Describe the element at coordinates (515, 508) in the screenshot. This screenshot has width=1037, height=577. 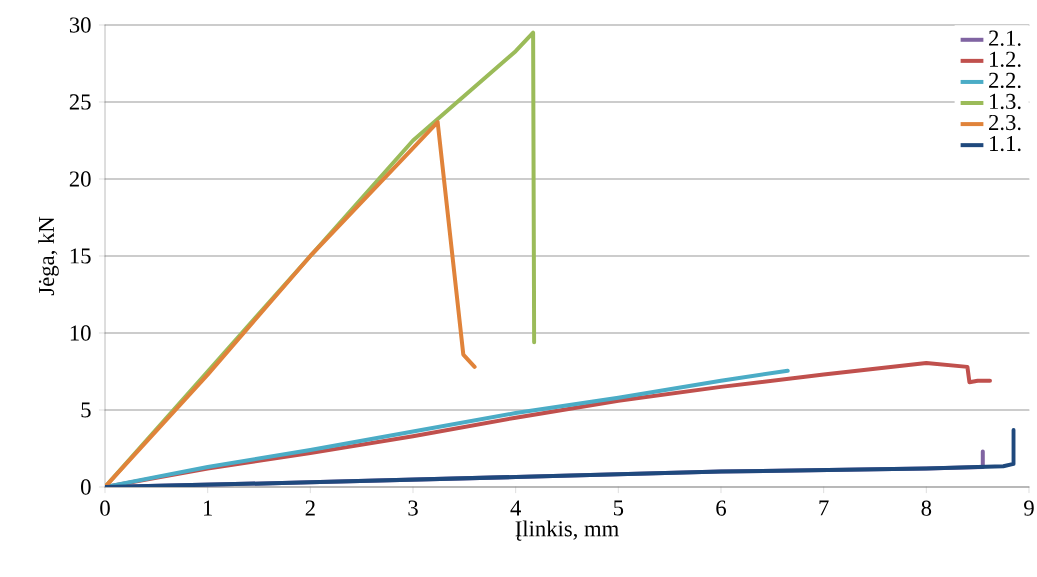
I see `x-tick-label: 4` at that location.